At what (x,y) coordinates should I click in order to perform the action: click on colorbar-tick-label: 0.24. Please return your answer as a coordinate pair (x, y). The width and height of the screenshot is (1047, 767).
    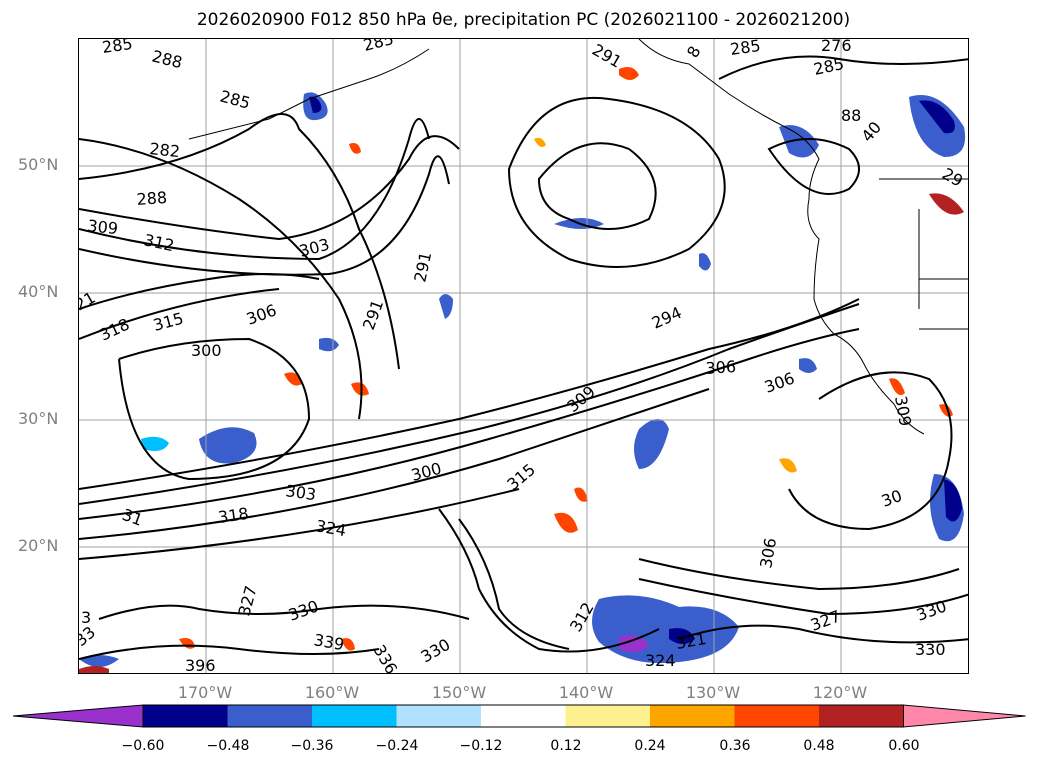
    Looking at the image, I should click on (650, 746).